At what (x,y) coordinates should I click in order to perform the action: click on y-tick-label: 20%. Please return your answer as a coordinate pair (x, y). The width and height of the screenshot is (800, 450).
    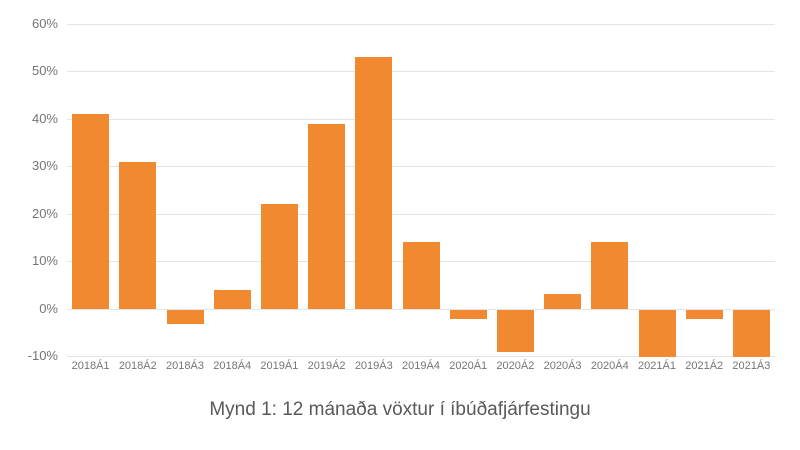
    Looking at the image, I should click on (44, 213).